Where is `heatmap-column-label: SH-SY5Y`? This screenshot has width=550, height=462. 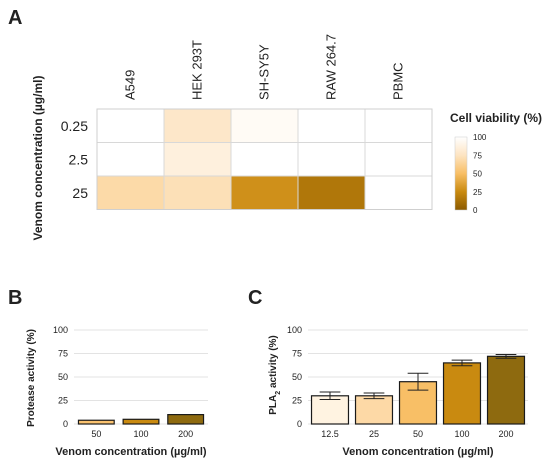
heatmap-column-label: SH-SY5Y is located at coordinates (264, 72).